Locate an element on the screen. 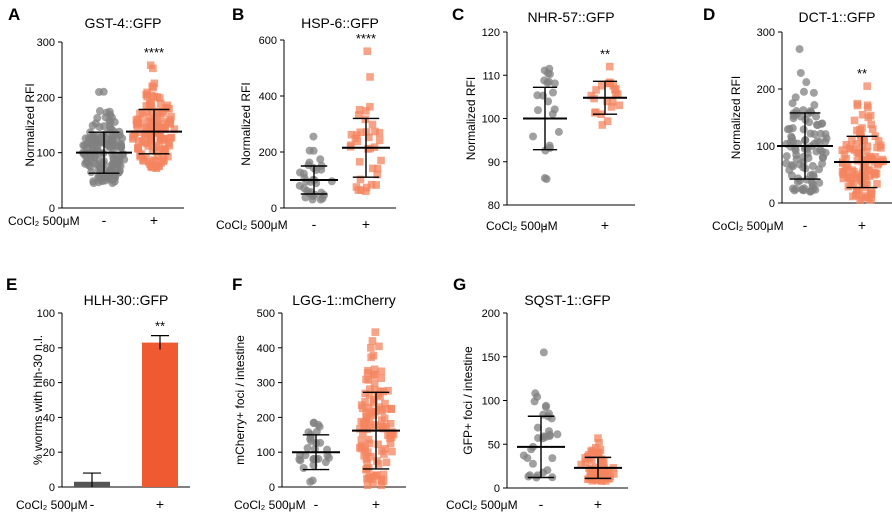 Image resolution: width=892 pixels, height=516 pixels. significance-marker: ** is located at coordinates (605, 54).